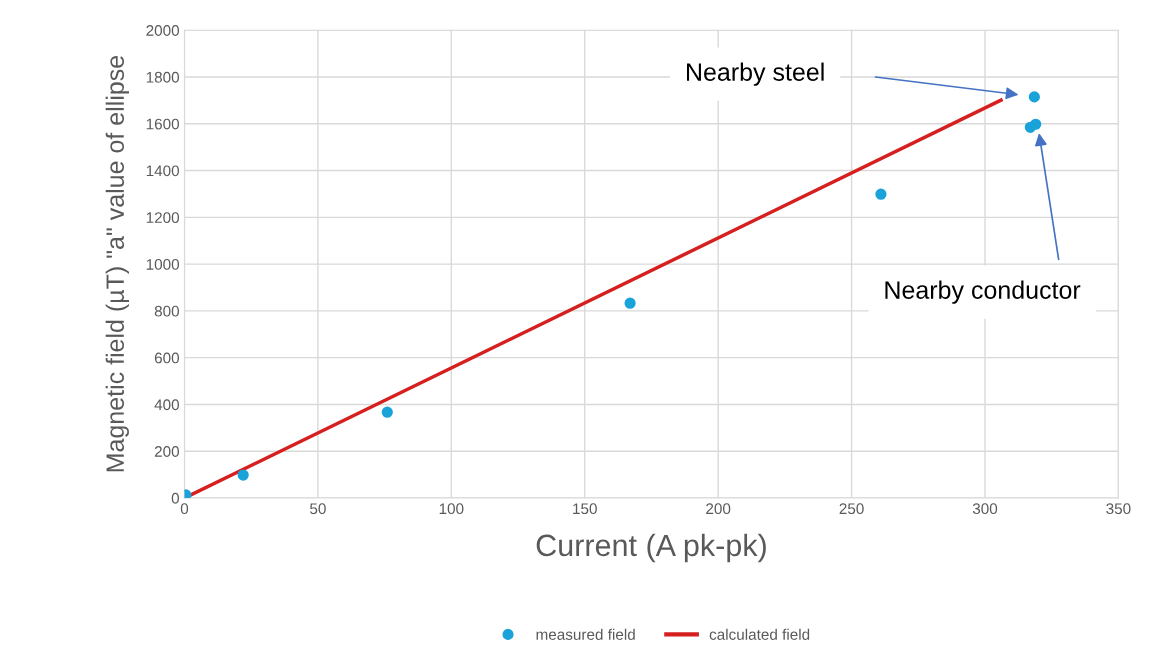 This screenshot has height=657, width=1153. I want to click on y-tick-label: 800, so click(167, 311).